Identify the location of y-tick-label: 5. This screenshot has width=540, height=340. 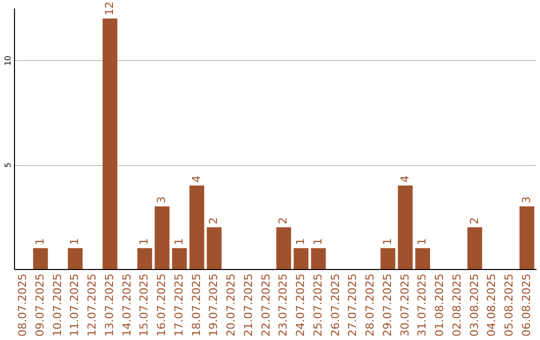
(8, 165).